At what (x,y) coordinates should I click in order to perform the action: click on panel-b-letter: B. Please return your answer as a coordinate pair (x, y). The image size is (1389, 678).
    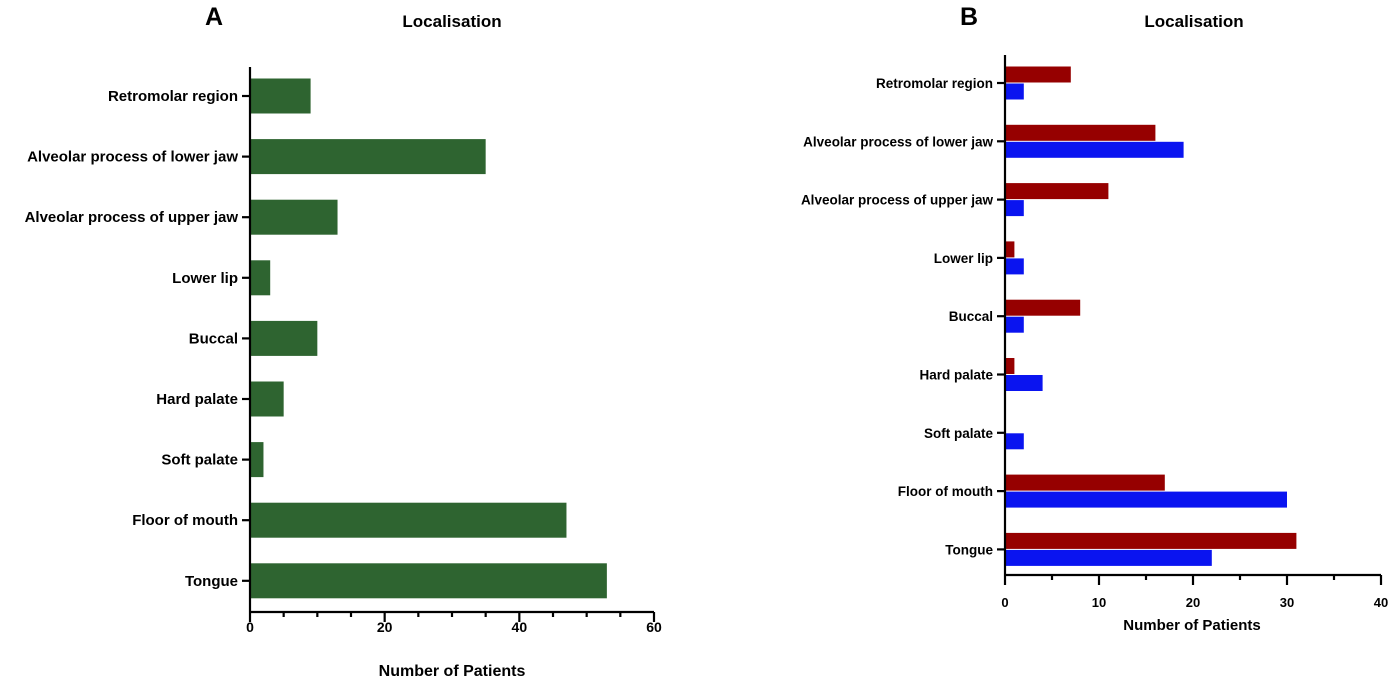
    Looking at the image, I should click on (969, 17).